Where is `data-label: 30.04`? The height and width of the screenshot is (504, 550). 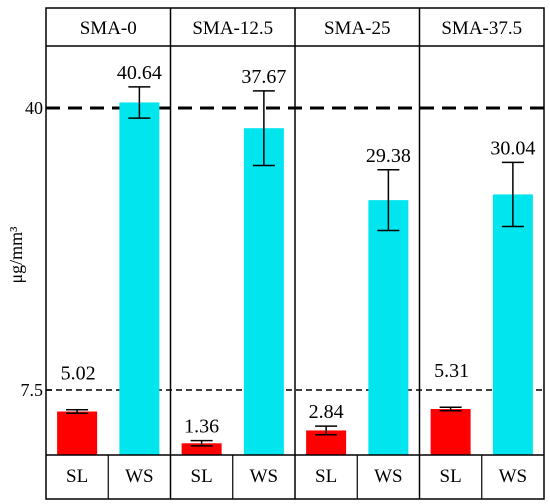
data-label: 30.04 is located at coordinates (512, 148).